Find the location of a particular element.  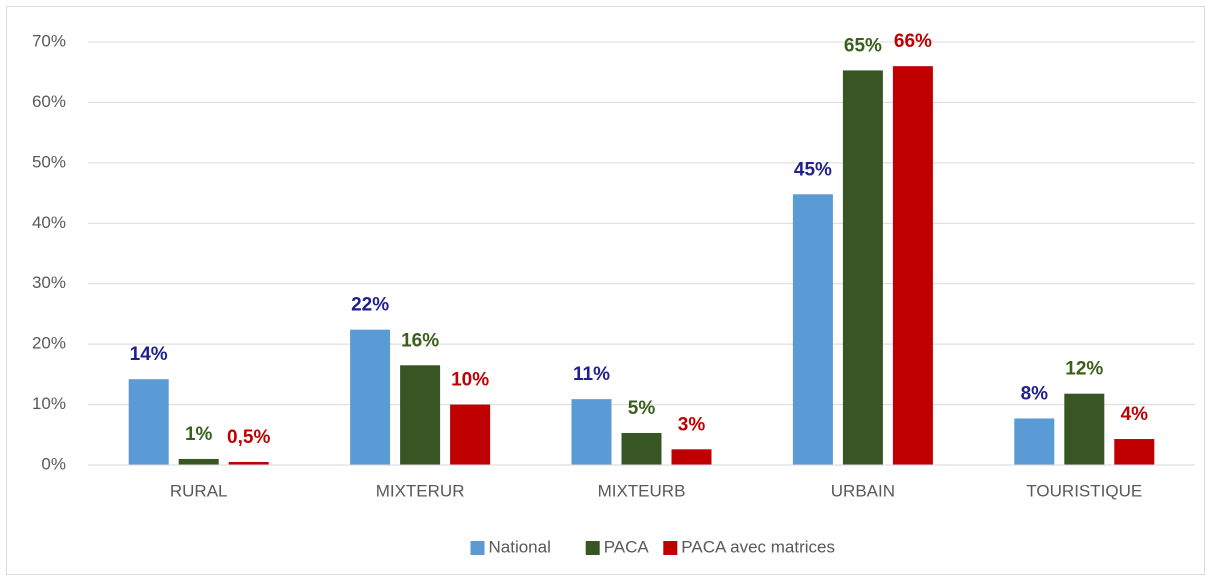

value-label: 66% is located at coordinates (913, 41).